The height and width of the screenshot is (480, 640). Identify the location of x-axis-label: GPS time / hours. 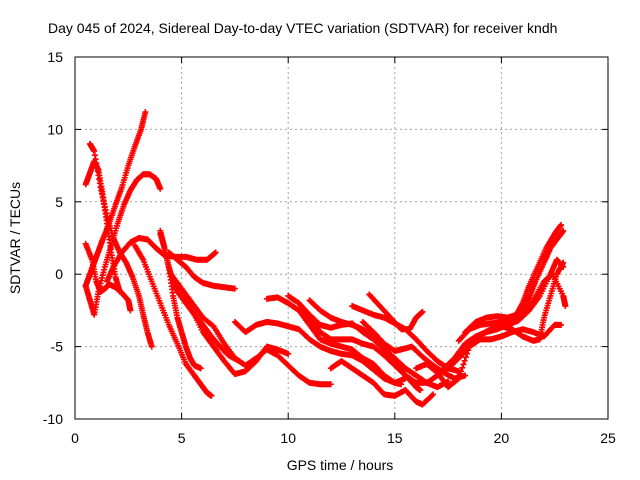
(340, 465).